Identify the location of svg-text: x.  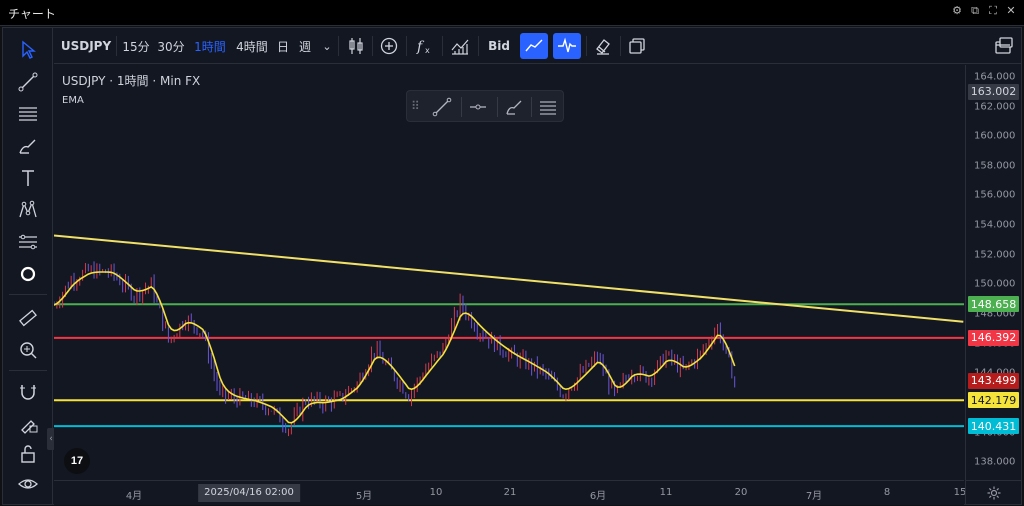
(427, 50).